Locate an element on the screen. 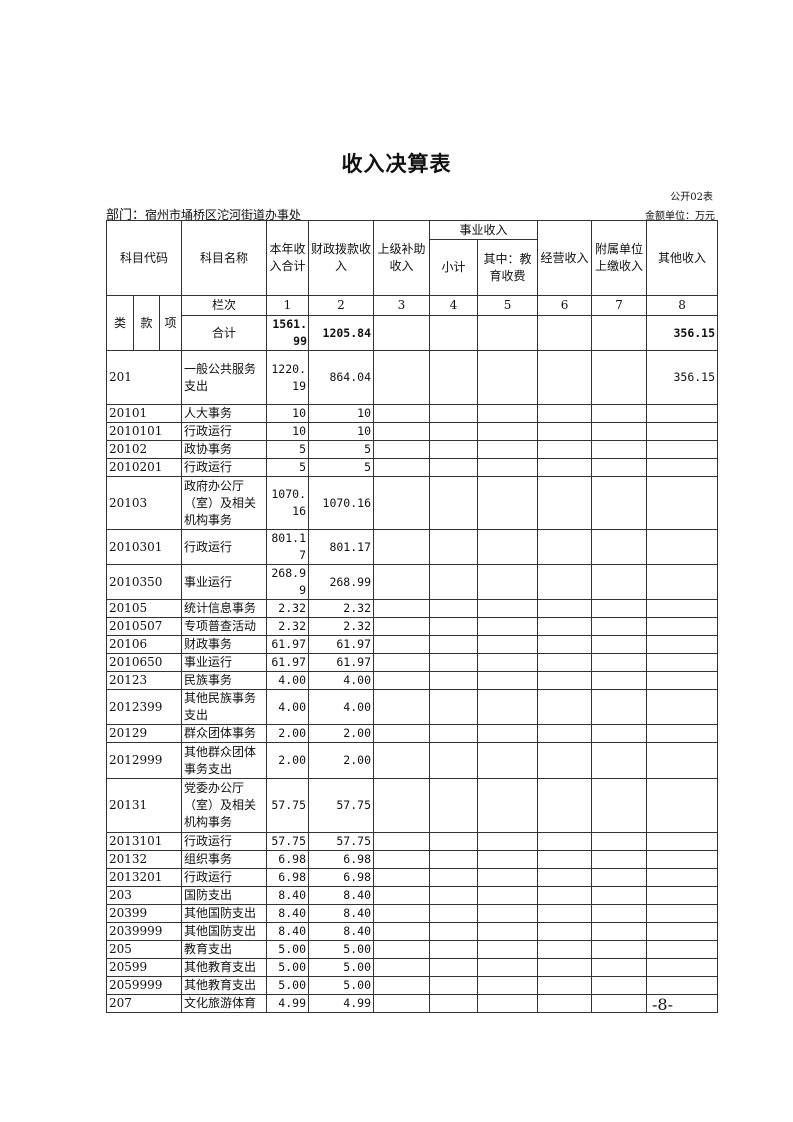 Image resolution: width=793 pixels, height=1122 pixels. fiscal-income: 8.40 is located at coordinates (341, 913).